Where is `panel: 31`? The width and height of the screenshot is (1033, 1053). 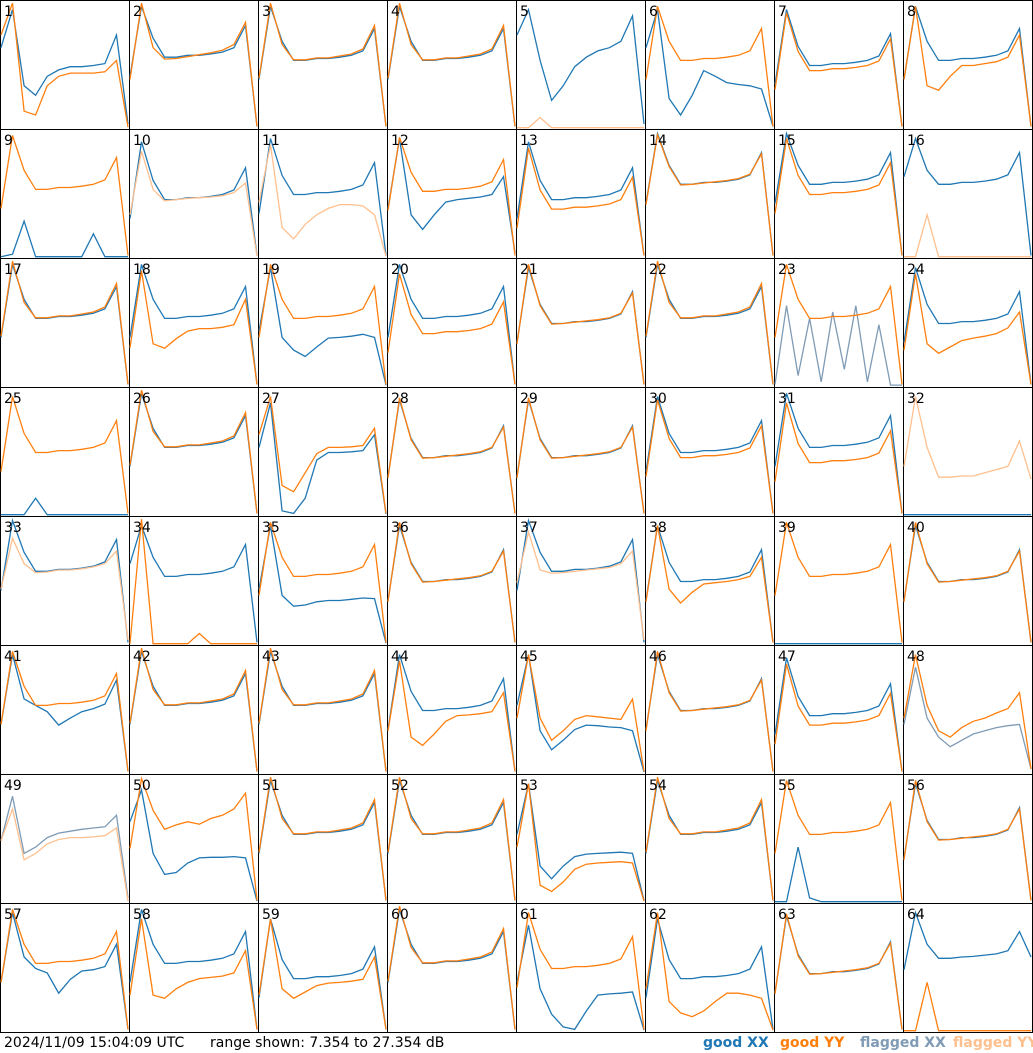
panel: 31 is located at coordinates (839, 452).